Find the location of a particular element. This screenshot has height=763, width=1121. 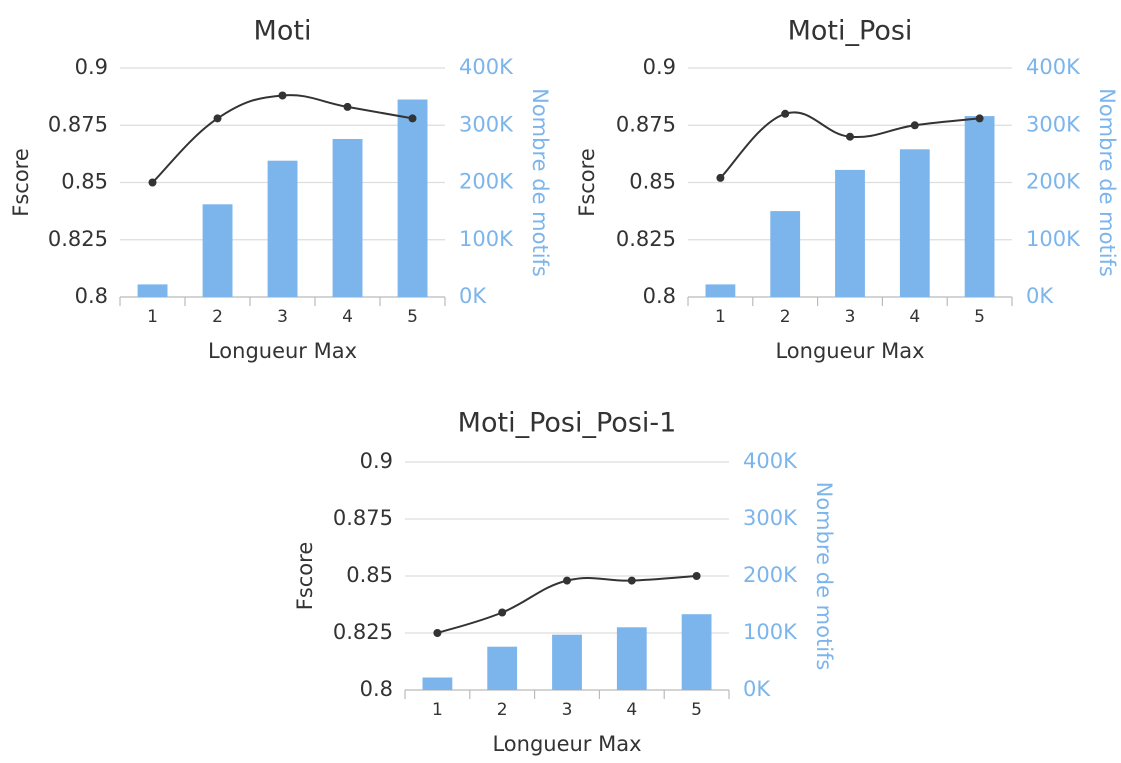

chart-title: Moti_Posi is located at coordinates (850, 31).